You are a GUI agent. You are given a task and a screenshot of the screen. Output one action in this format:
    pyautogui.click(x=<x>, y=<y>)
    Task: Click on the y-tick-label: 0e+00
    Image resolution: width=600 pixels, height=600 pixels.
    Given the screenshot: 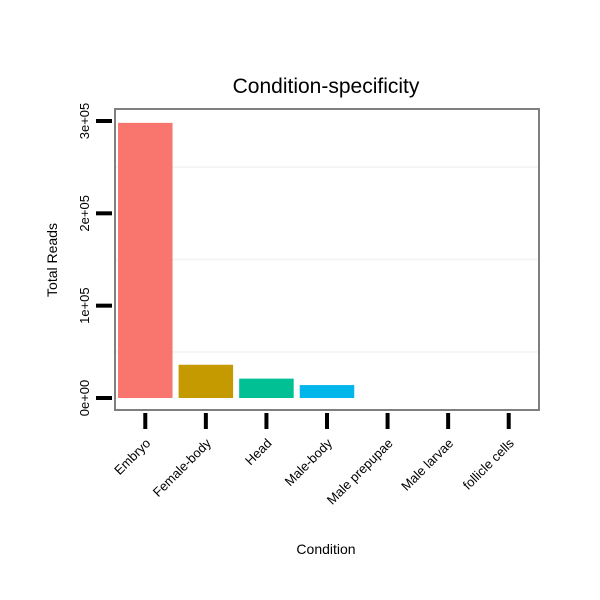 What is the action you would take?
    pyautogui.click(x=84, y=398)
    